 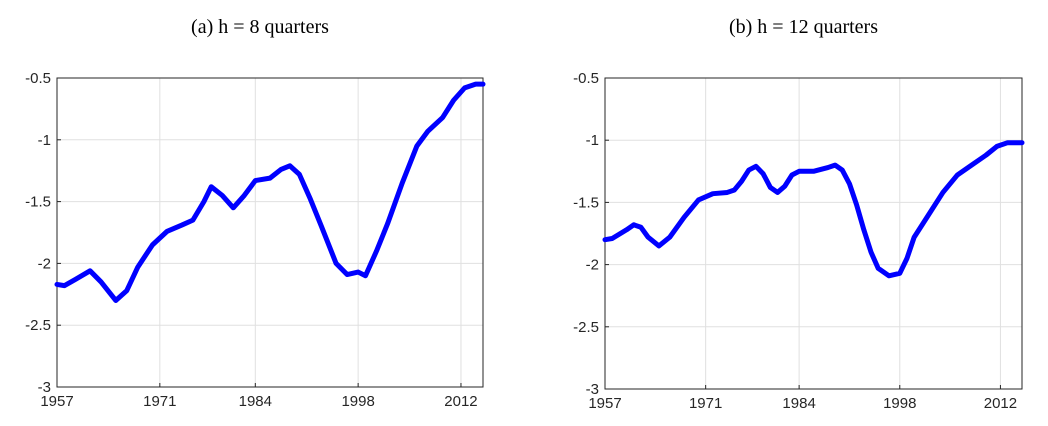 I want to click on chart-title: (b) h = 12 quarters, so click(x=803, y=27).